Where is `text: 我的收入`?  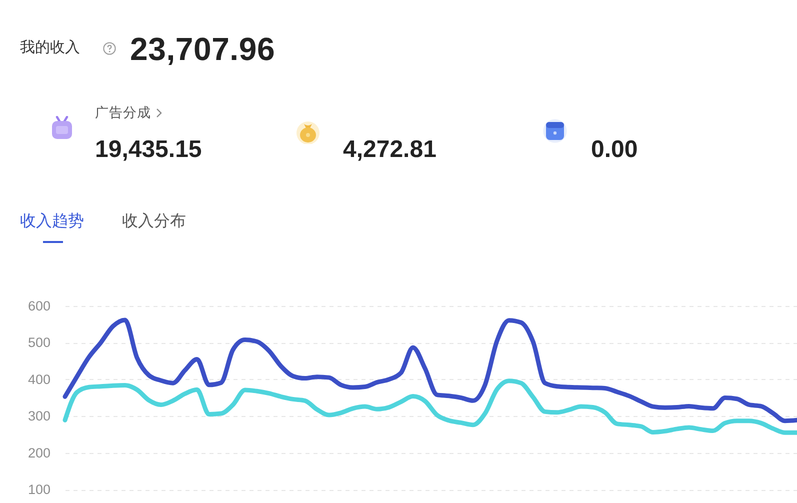 text: 我的收入 is located at coordinates (50, 48).